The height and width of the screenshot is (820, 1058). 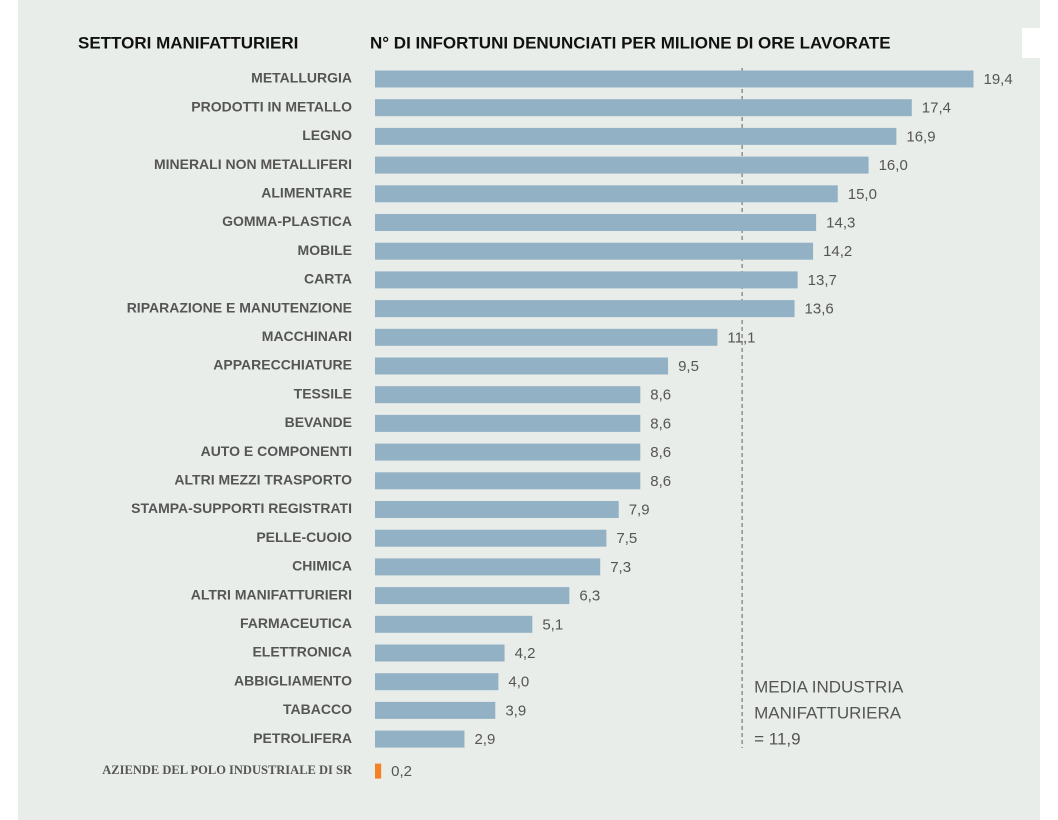 I want to click on category-label: ELETTRONICA, so click(x=302, y=652).